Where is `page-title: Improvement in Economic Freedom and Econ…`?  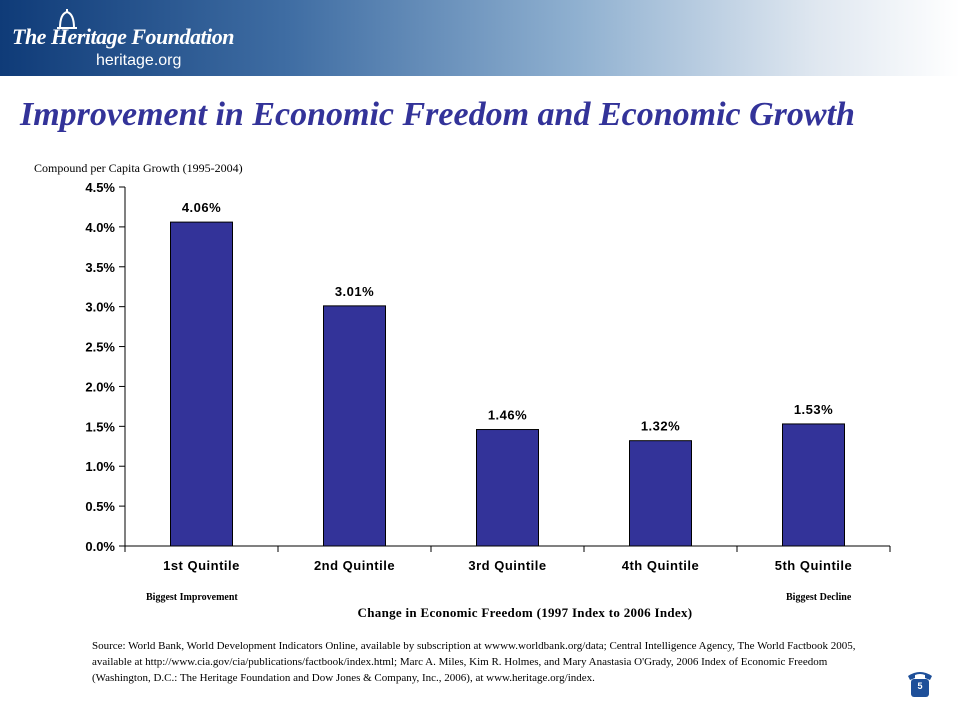
page-title: Improvement in Economic Freedom and Econ… is located at coordinates (437, 114).